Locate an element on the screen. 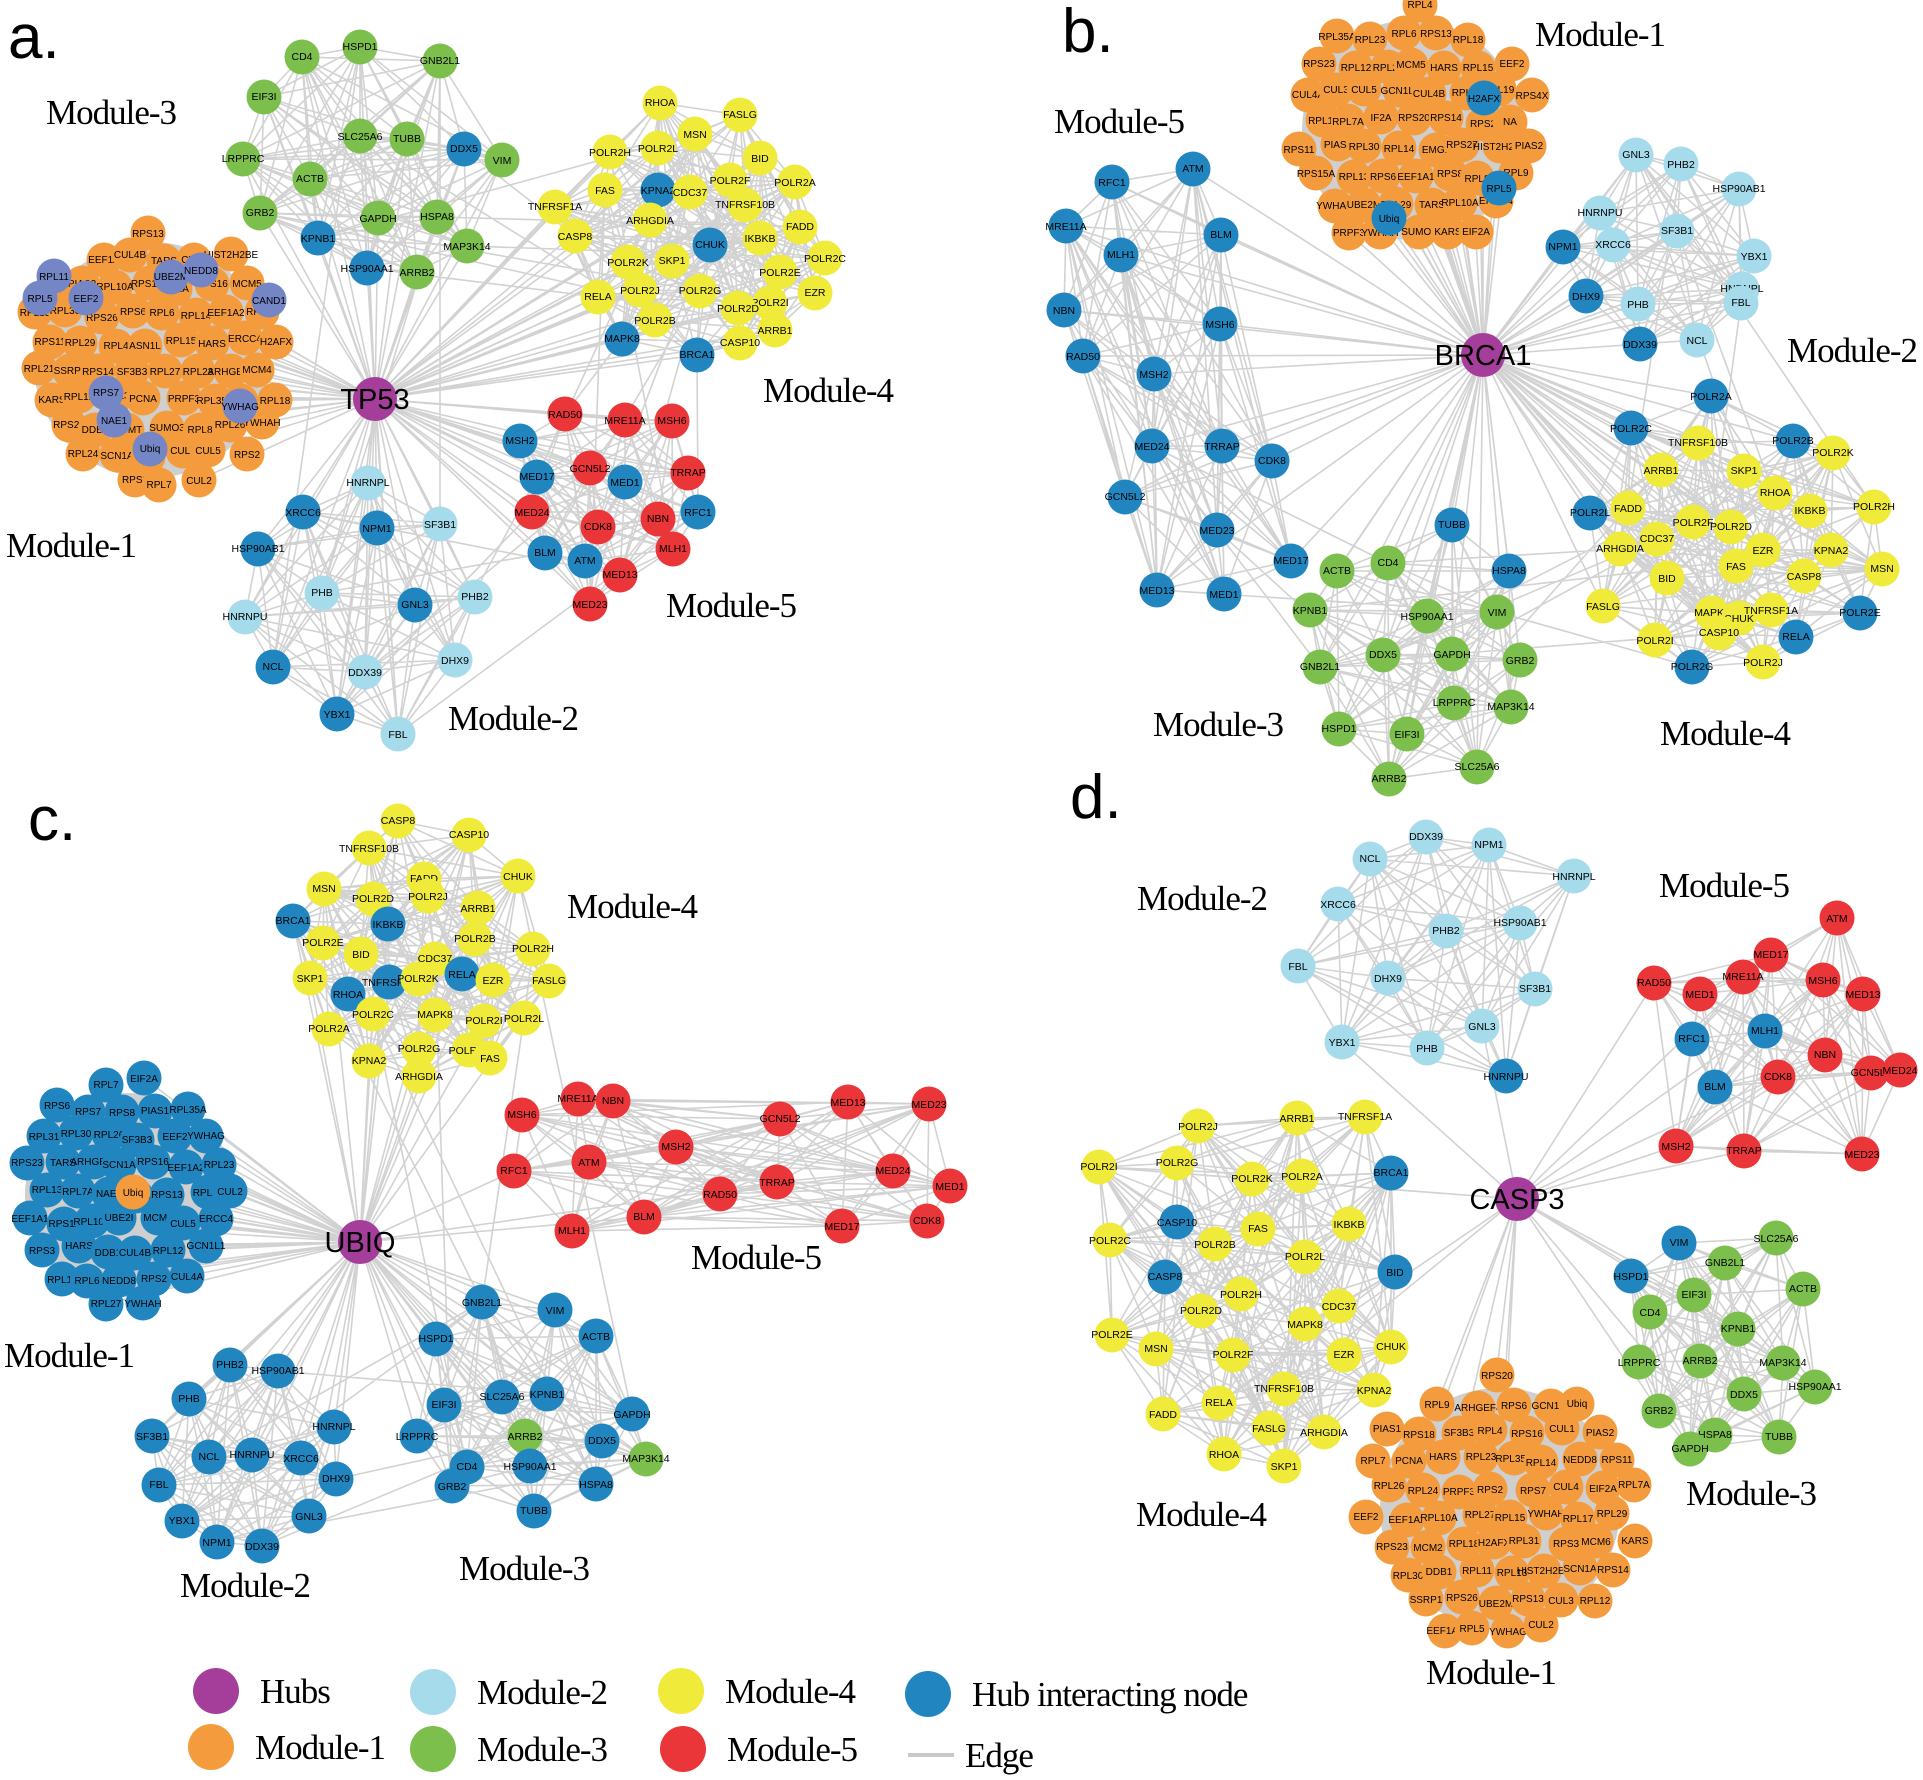 This screenshot has height=1780, width=1923. svg-text: MAP3K14 is located at coordinates (1782, 1363).